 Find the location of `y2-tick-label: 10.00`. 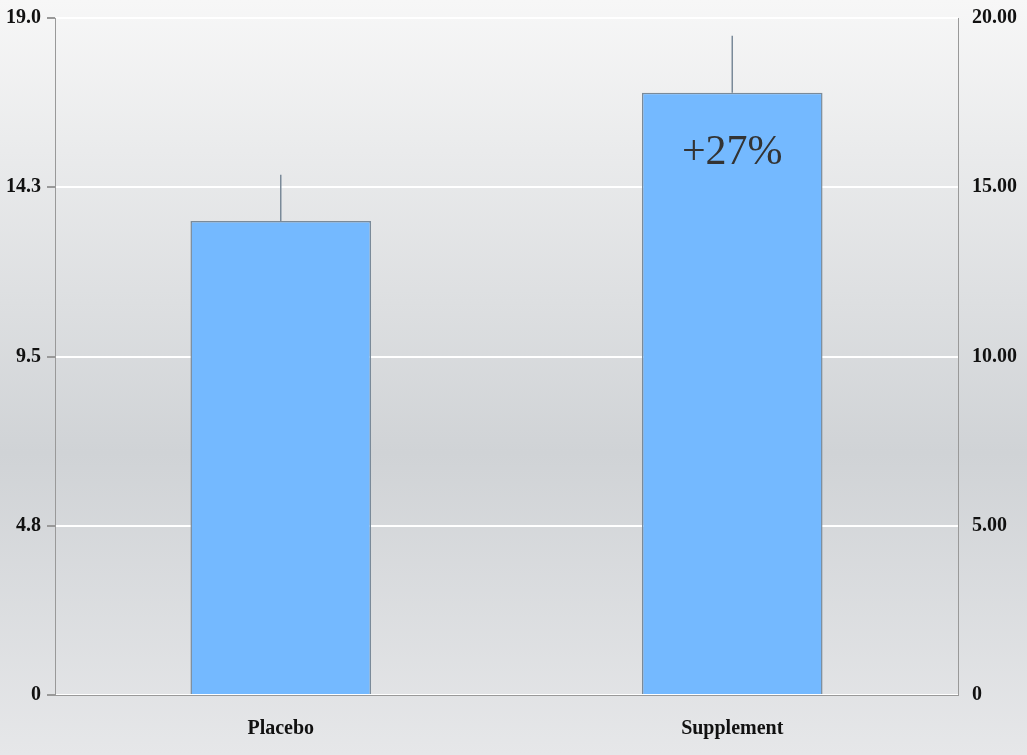

y2-tick-label: 10.00 is located at coordinates (994, 354).